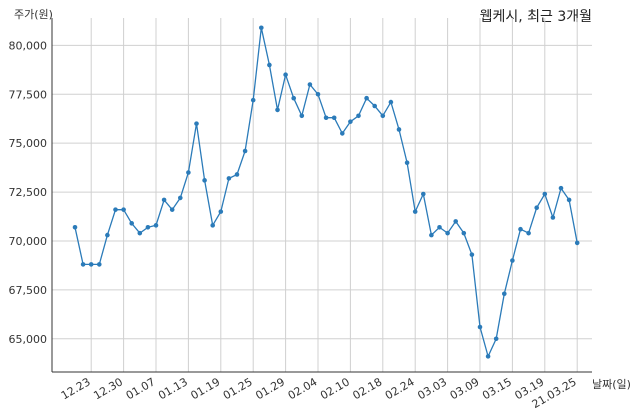 The image size is (640, 414). Describe the element at coordinates (28, 94) in the screenshot. I see `y-tick-label: 77,500` at that location.